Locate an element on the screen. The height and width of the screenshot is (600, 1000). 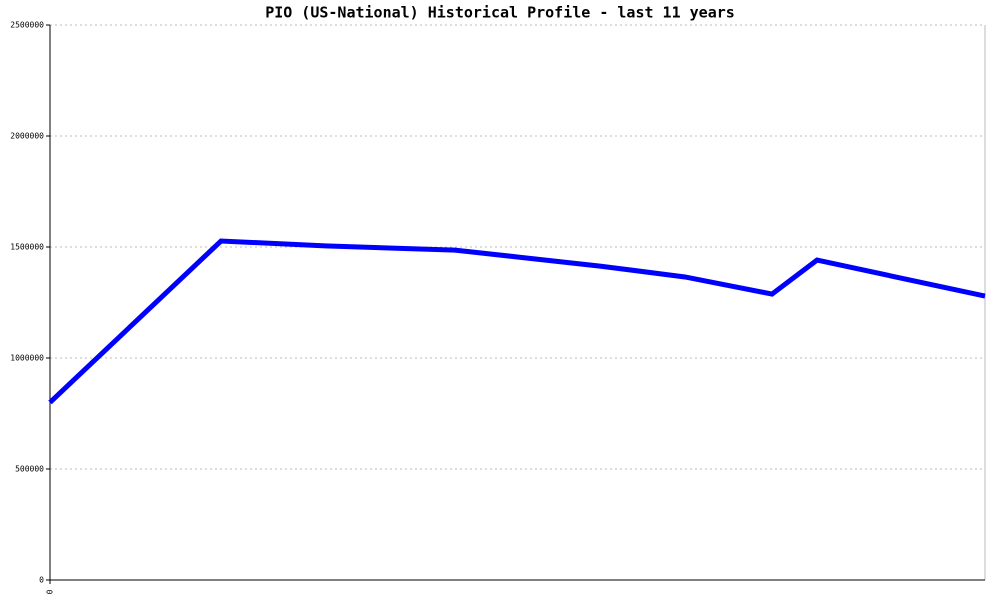
y-tick-label: 2000000 is located at coordinates (27, 136).